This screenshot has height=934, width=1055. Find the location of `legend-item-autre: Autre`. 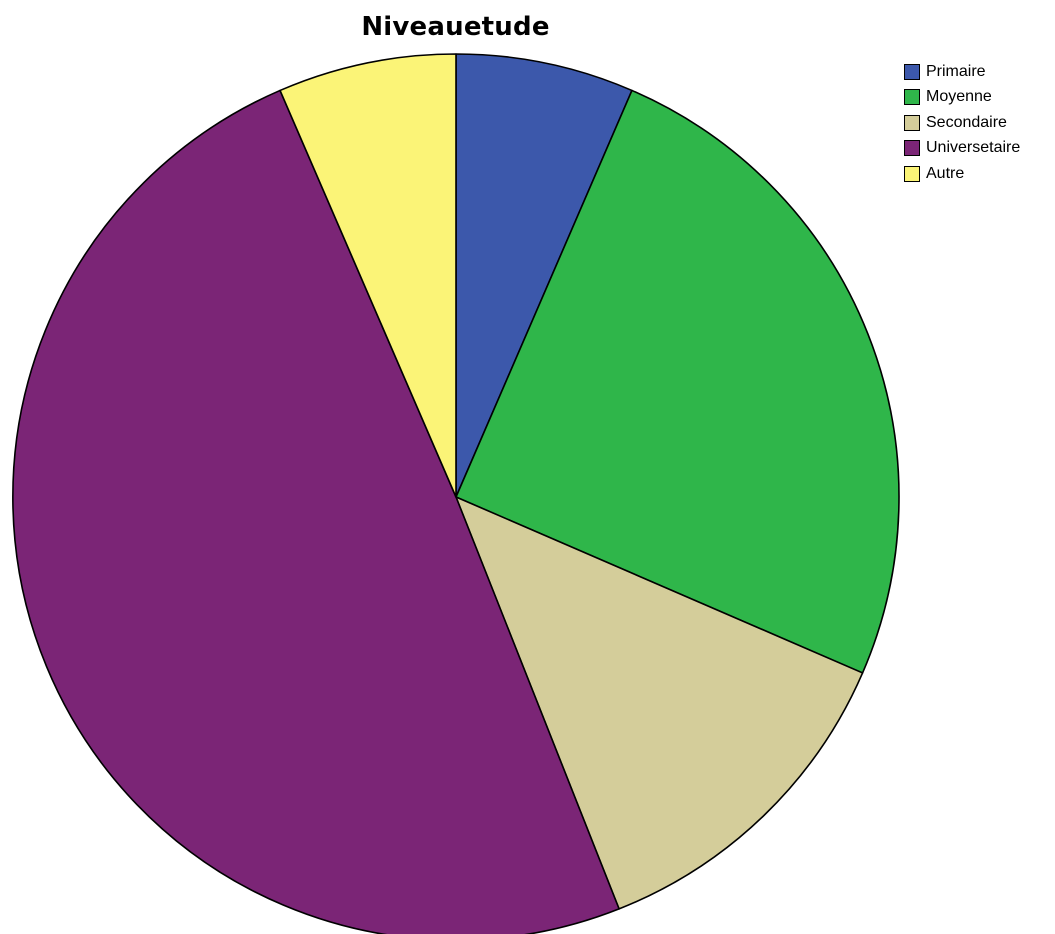

legend-item-autre: Autre is located at coordinates (962, 174).